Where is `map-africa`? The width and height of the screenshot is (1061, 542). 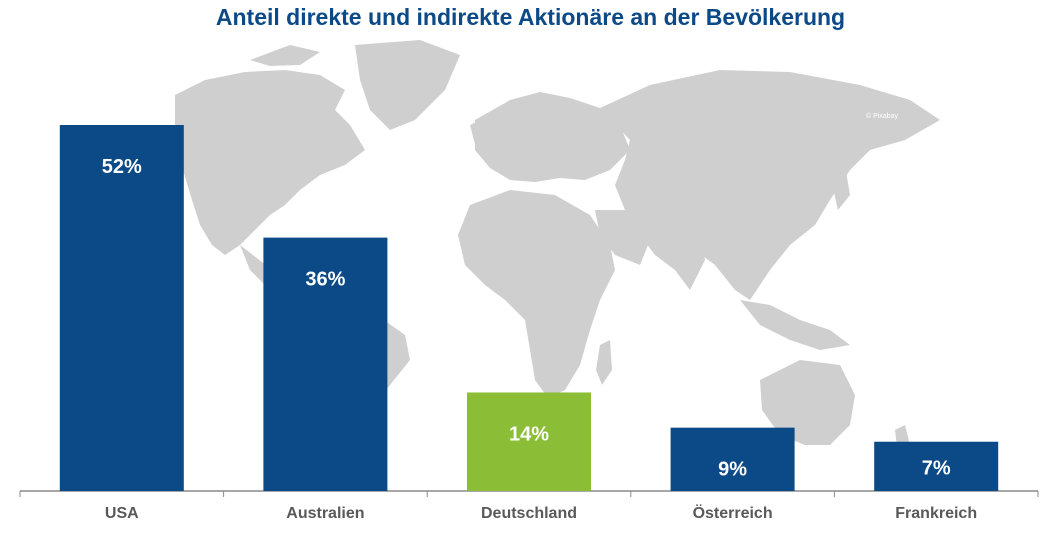 map-africa is located at coordinates (536, 294).